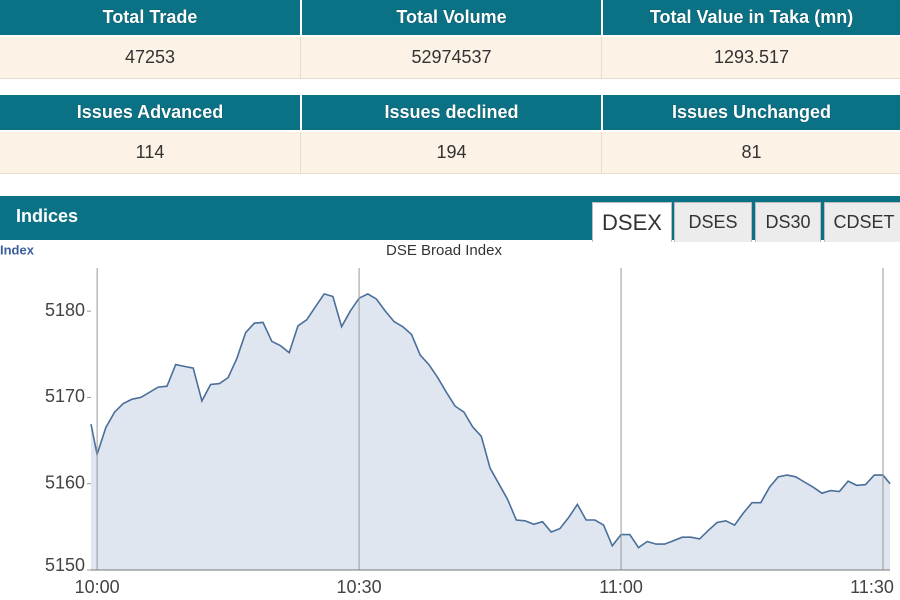  Describe the element at coordinates (65, 310) in the screenshot. I see `y-tick-label: 5180` at that location.